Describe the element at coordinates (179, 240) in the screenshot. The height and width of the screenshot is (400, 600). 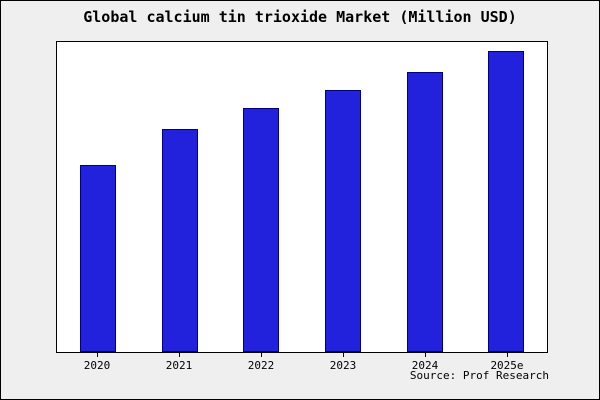
I see `bar-2021` at that location.